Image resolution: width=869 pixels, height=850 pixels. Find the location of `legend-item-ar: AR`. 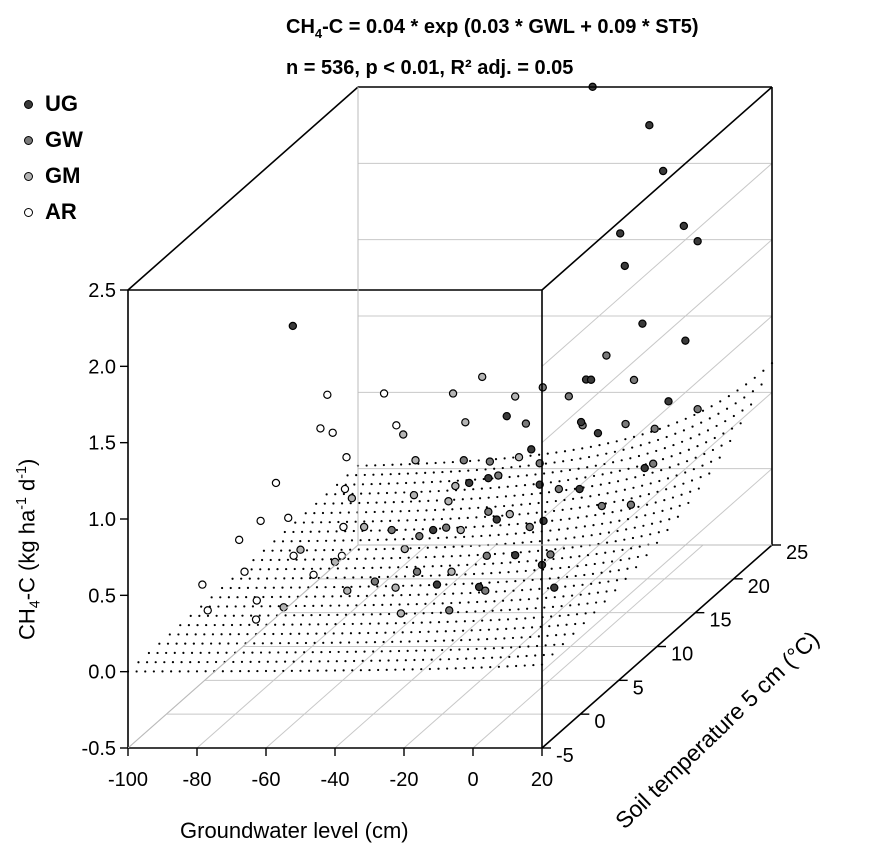

legend-item-ar: AR is located at coordinates (53, 212).